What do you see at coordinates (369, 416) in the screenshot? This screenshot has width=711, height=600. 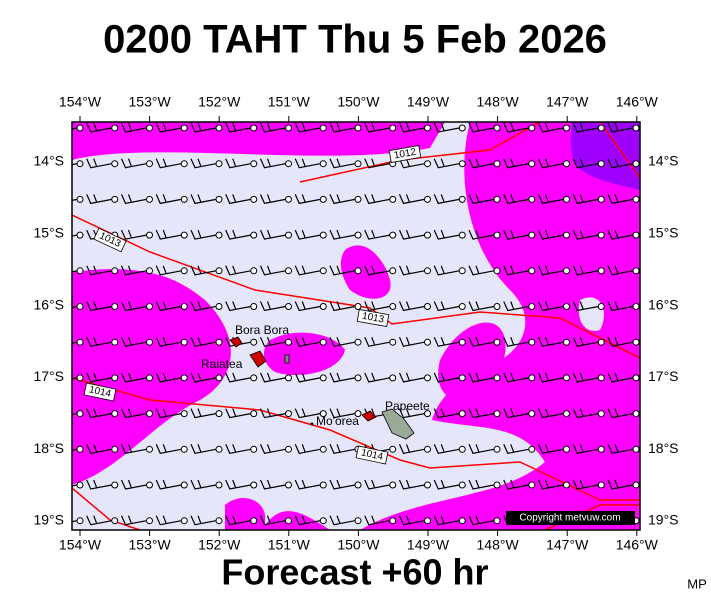 I see `island` at bounding box center [369, 416].